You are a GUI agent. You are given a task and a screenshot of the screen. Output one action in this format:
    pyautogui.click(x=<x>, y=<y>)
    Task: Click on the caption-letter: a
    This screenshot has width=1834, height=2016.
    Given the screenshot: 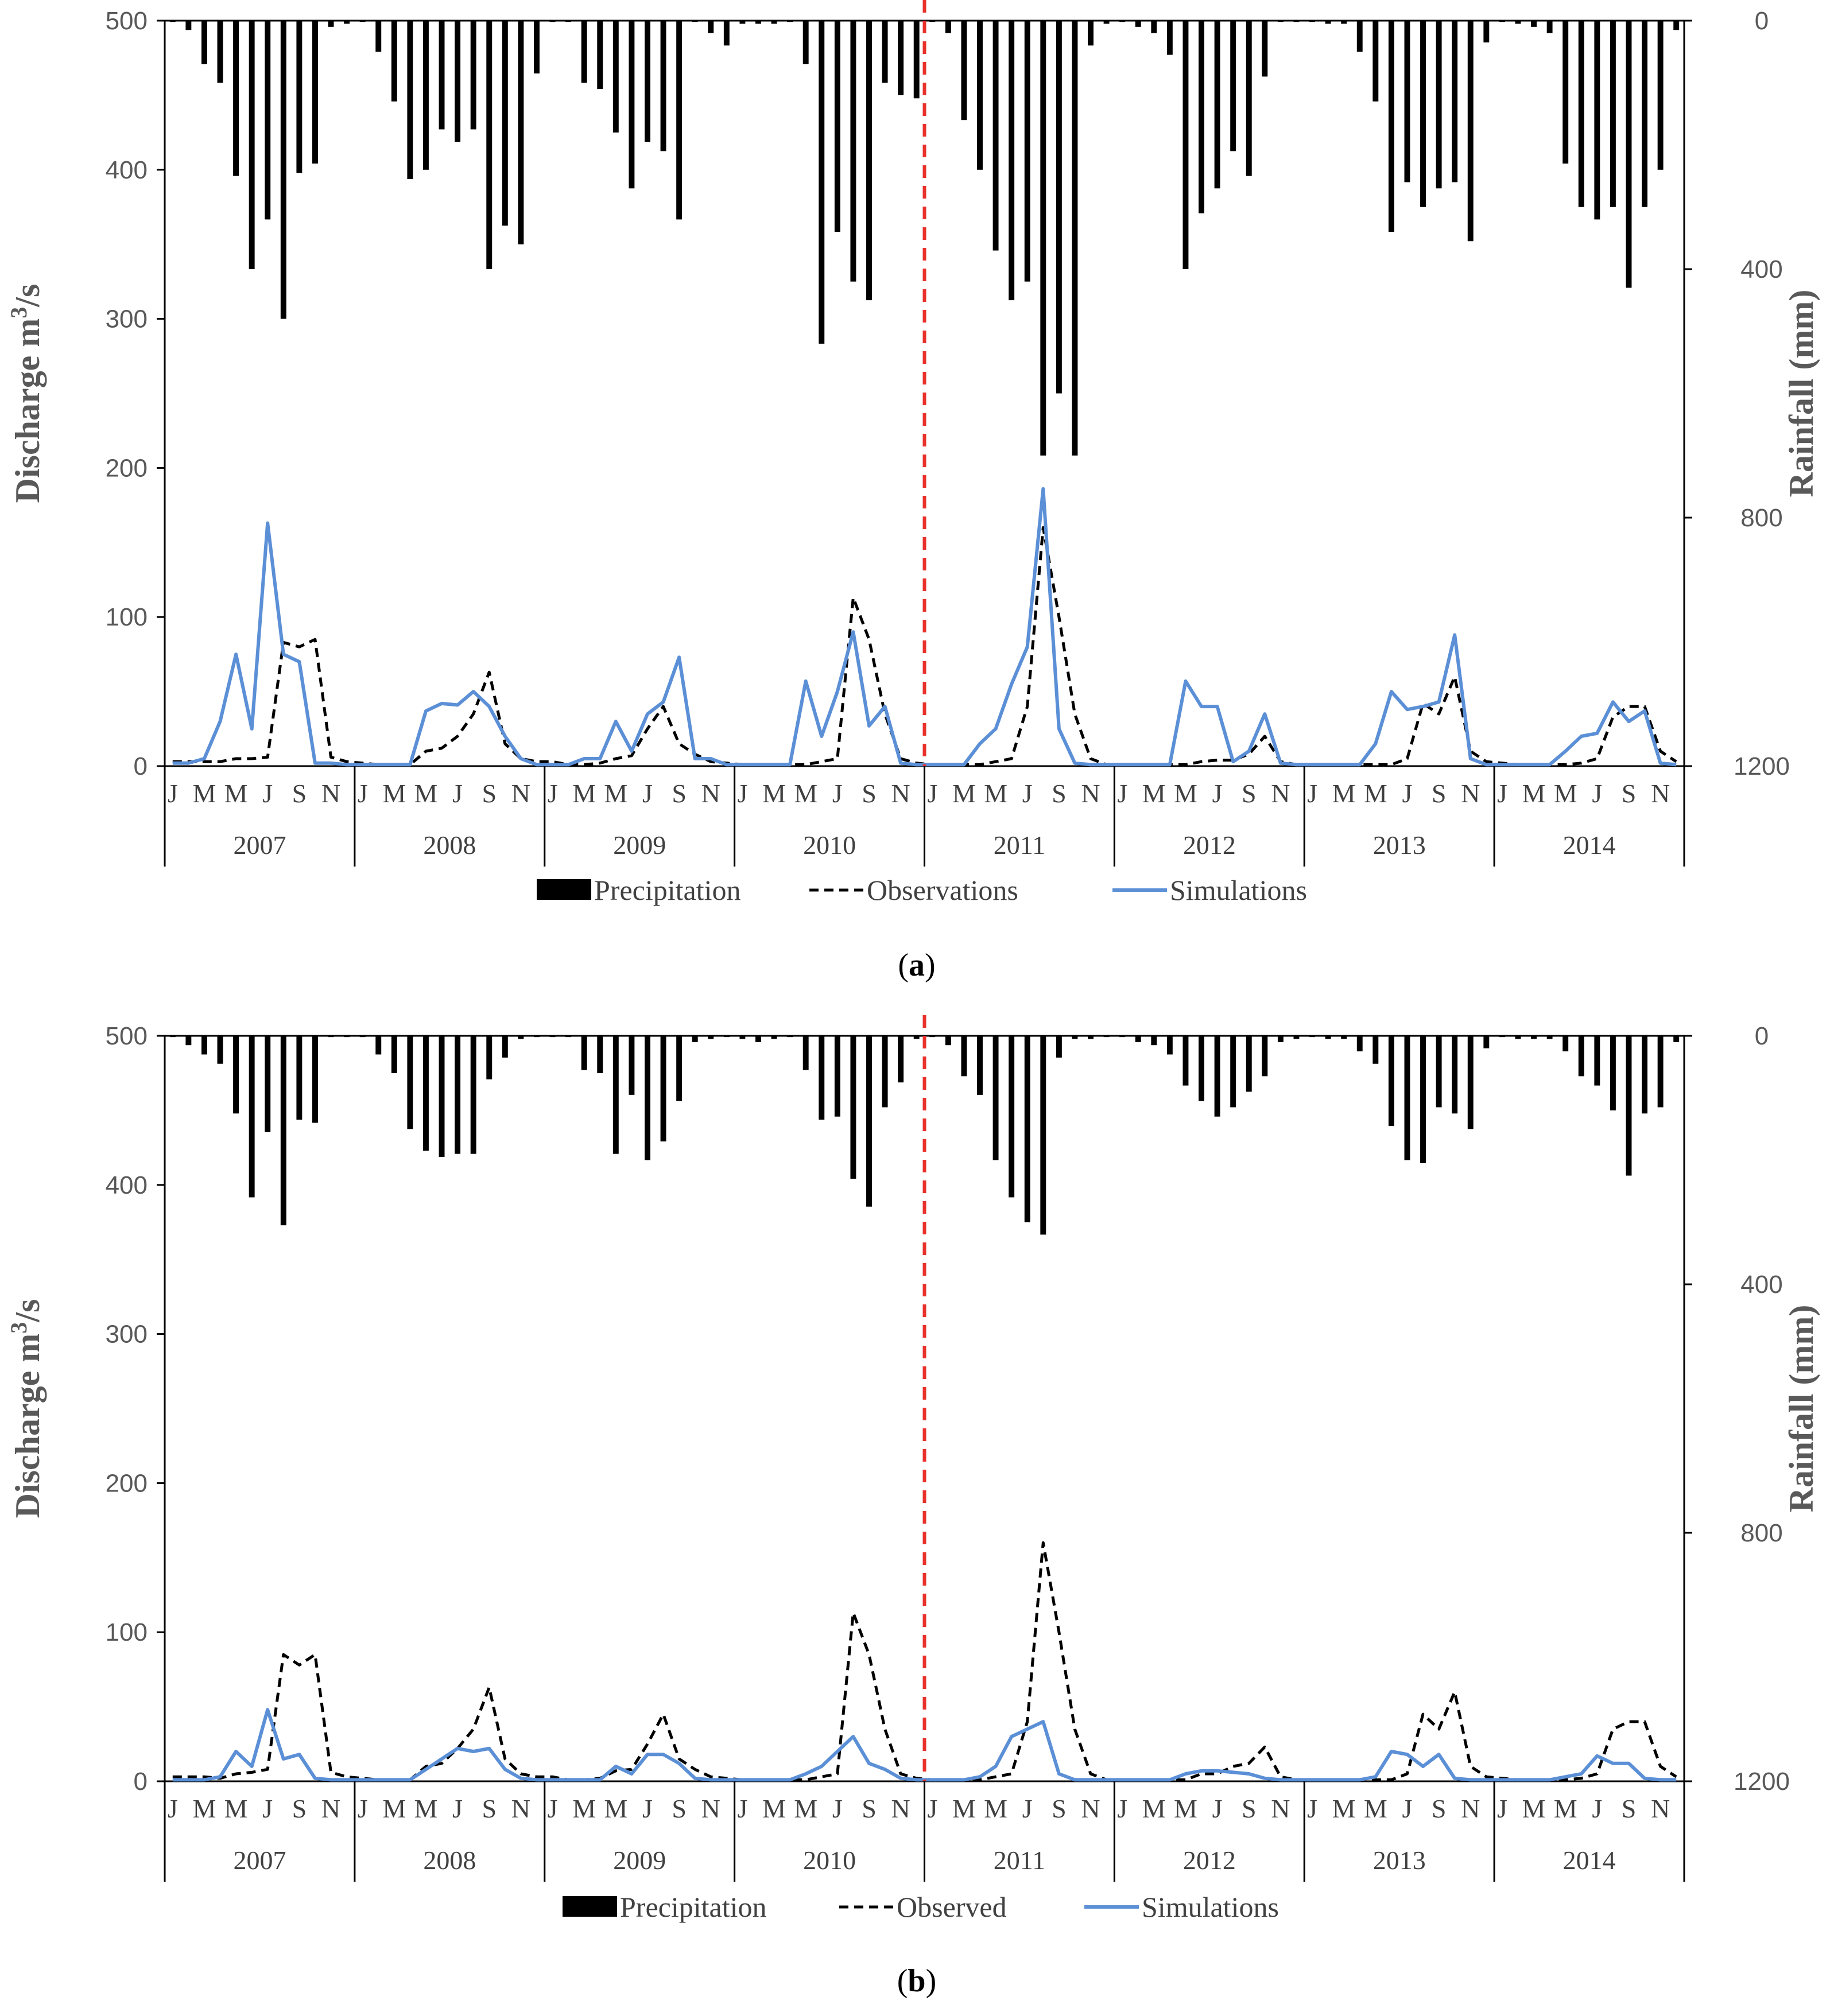 What is the action you would take?
    pyautogui.click(x=917, y=965)
    